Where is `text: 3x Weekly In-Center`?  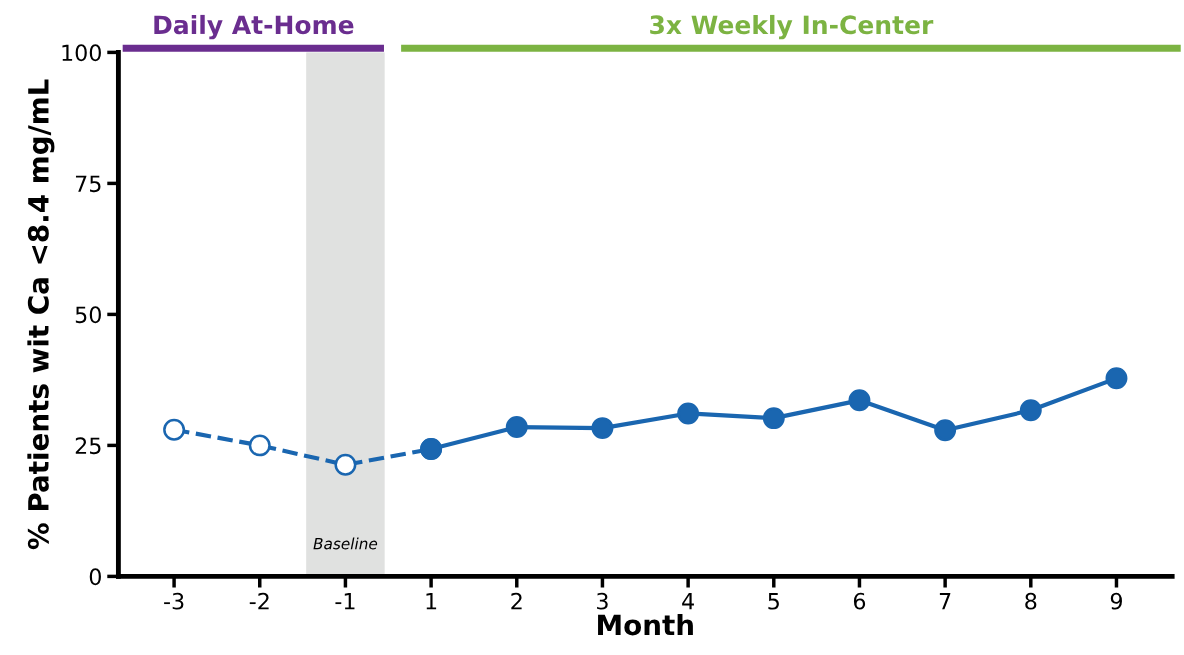
text: 3x Weekly In-Center is located at coordinates (792, 27).